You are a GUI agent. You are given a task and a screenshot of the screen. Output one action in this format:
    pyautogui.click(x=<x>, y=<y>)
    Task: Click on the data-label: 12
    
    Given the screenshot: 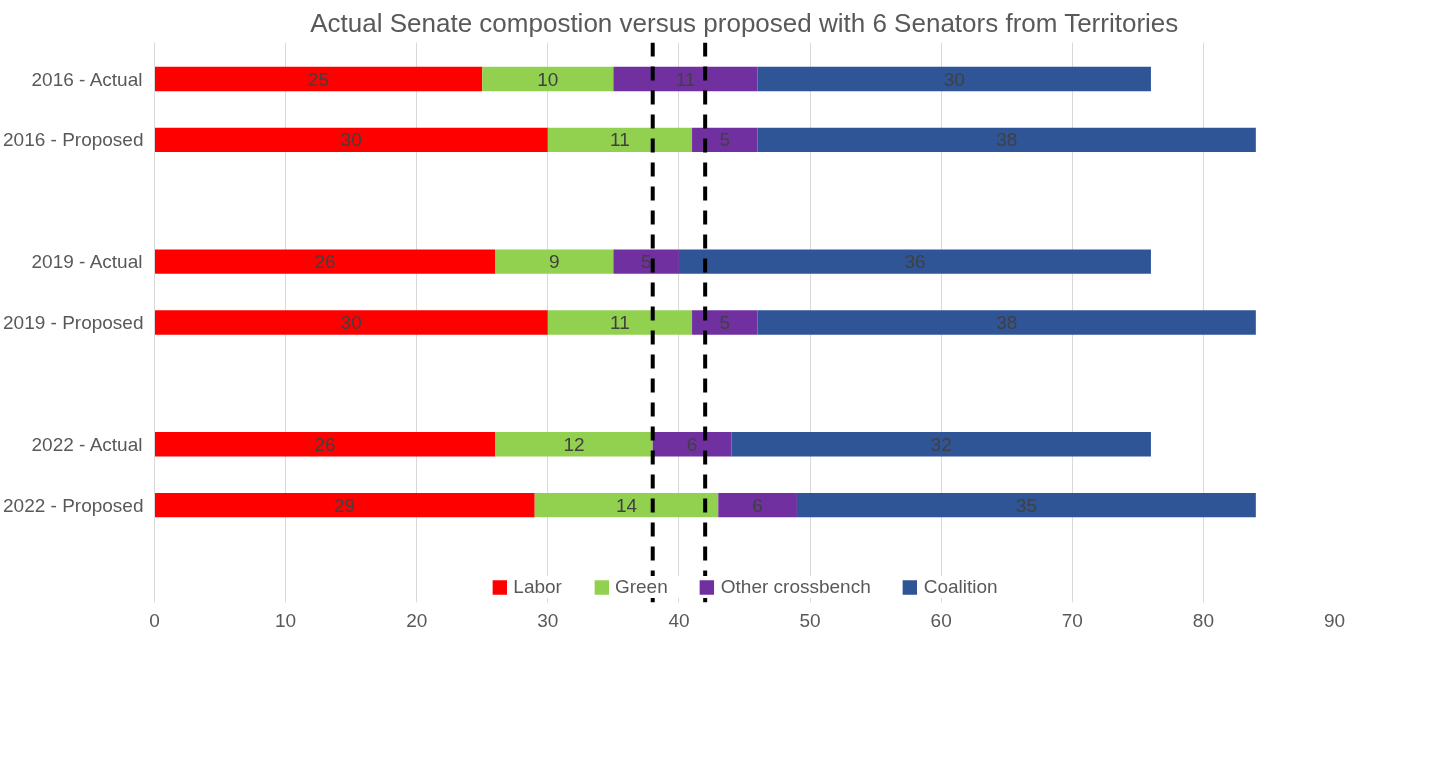 What is the action you would take?
    pyautogui.click(x=574, y=444)
    